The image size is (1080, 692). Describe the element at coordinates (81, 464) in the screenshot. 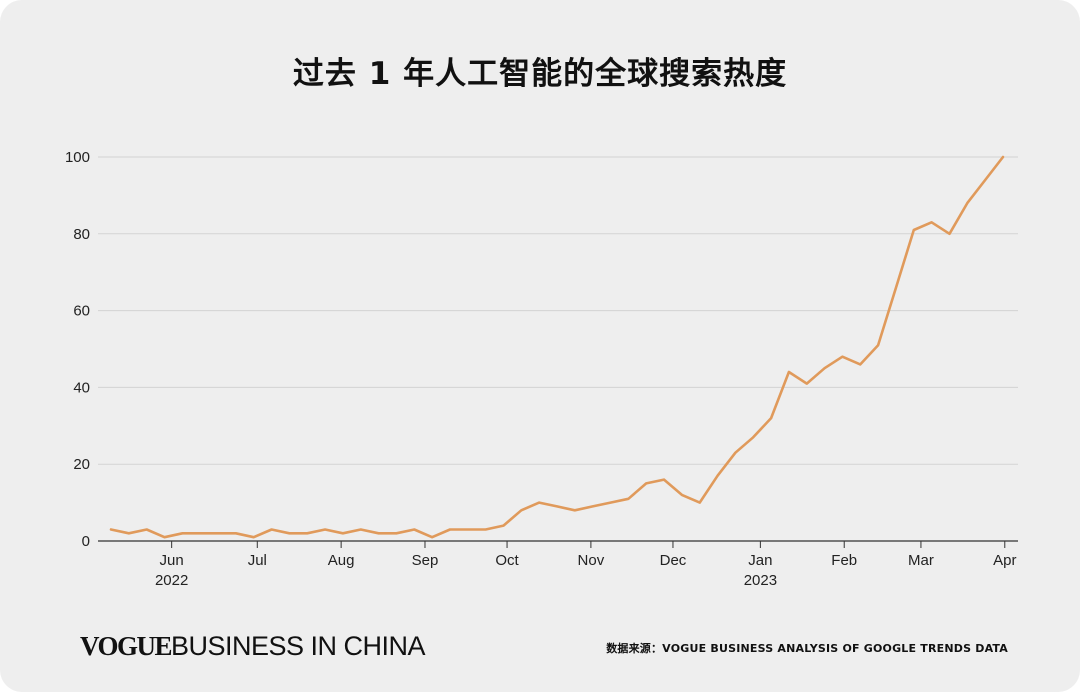

I see `y-tick-label: 20` at that location.